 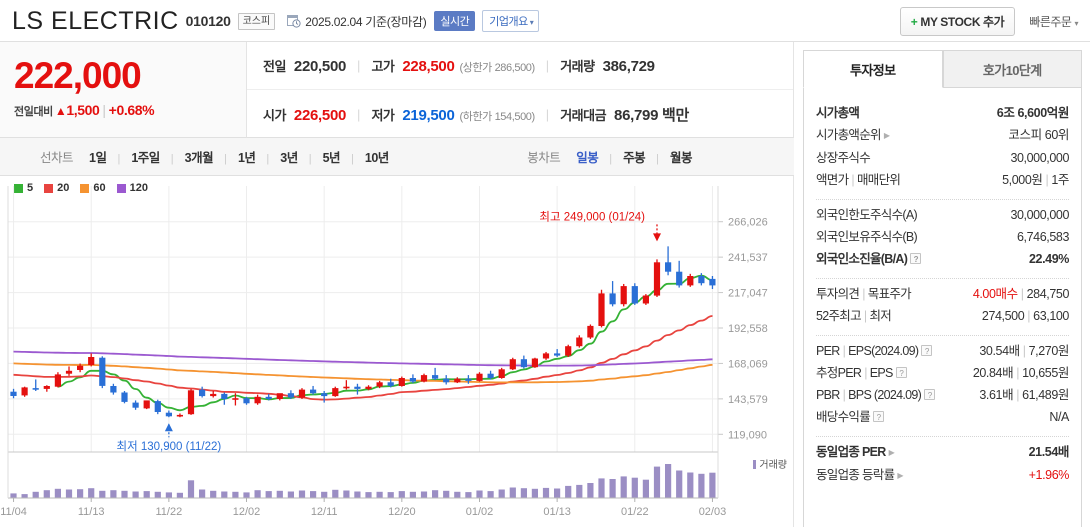 What do you see at coordinates (289, 157) in the screenshot?
I see `period-tab-3년: 3년` at bounding box center [289, 157].